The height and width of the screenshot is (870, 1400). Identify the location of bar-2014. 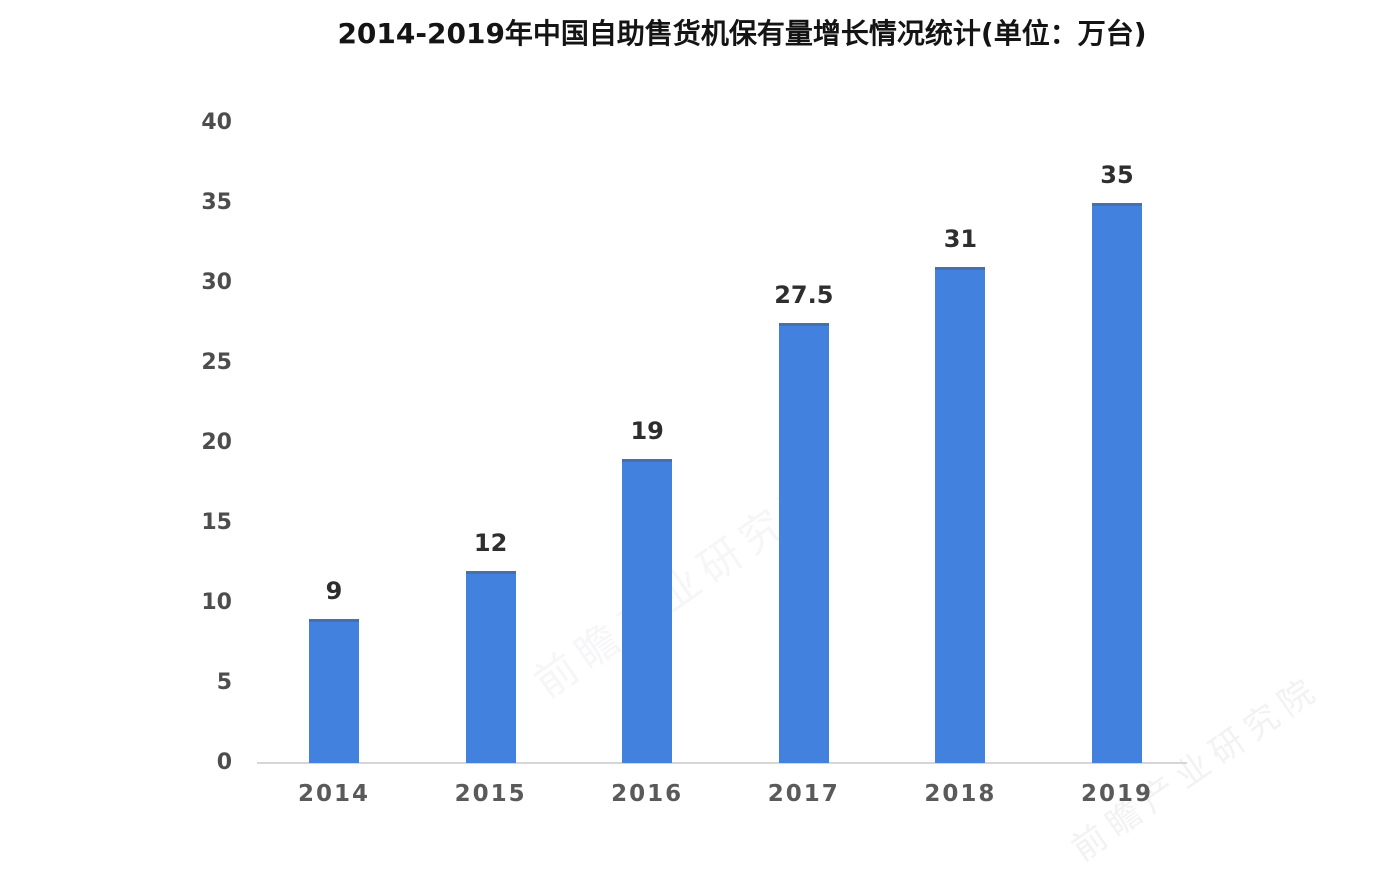
(334, 691).